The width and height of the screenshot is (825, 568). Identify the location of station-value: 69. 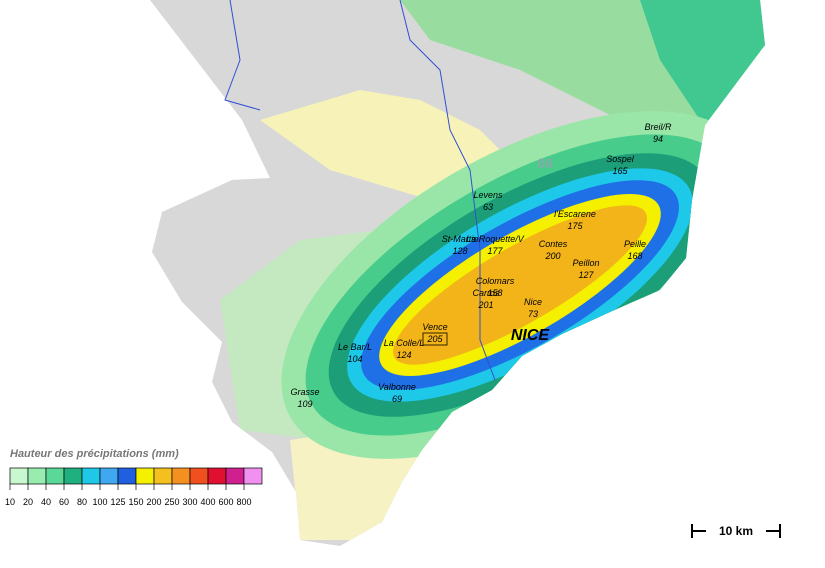
(397, 399).